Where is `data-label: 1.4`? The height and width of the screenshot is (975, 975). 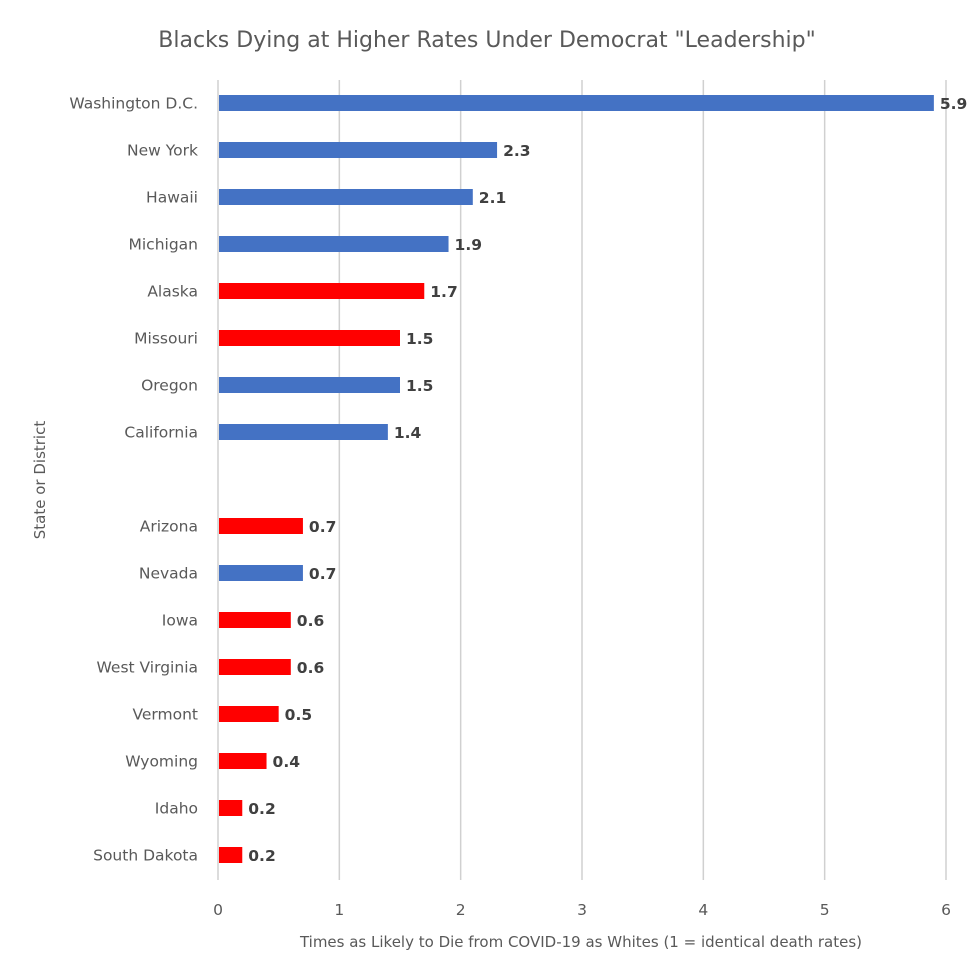 data-label: 1.4 is located at coordinates (408, 433).